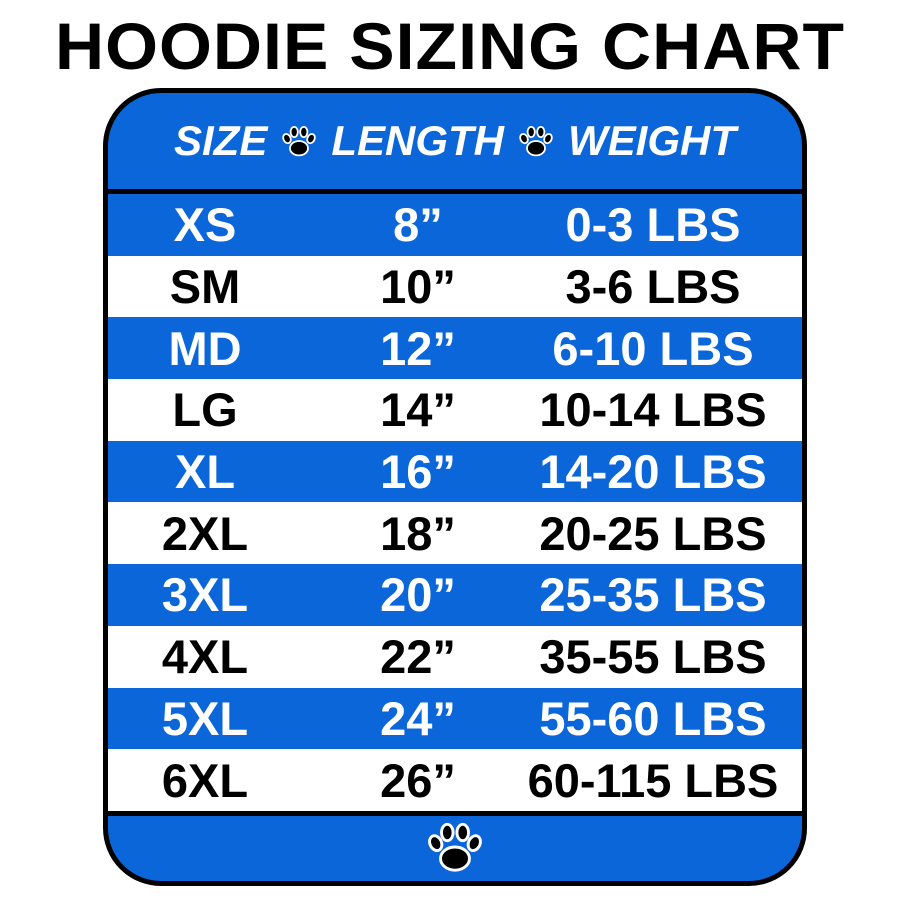  Describe the element at coordinates (205, 225) in the screenshot. I see `size-cell: XS` at that location.